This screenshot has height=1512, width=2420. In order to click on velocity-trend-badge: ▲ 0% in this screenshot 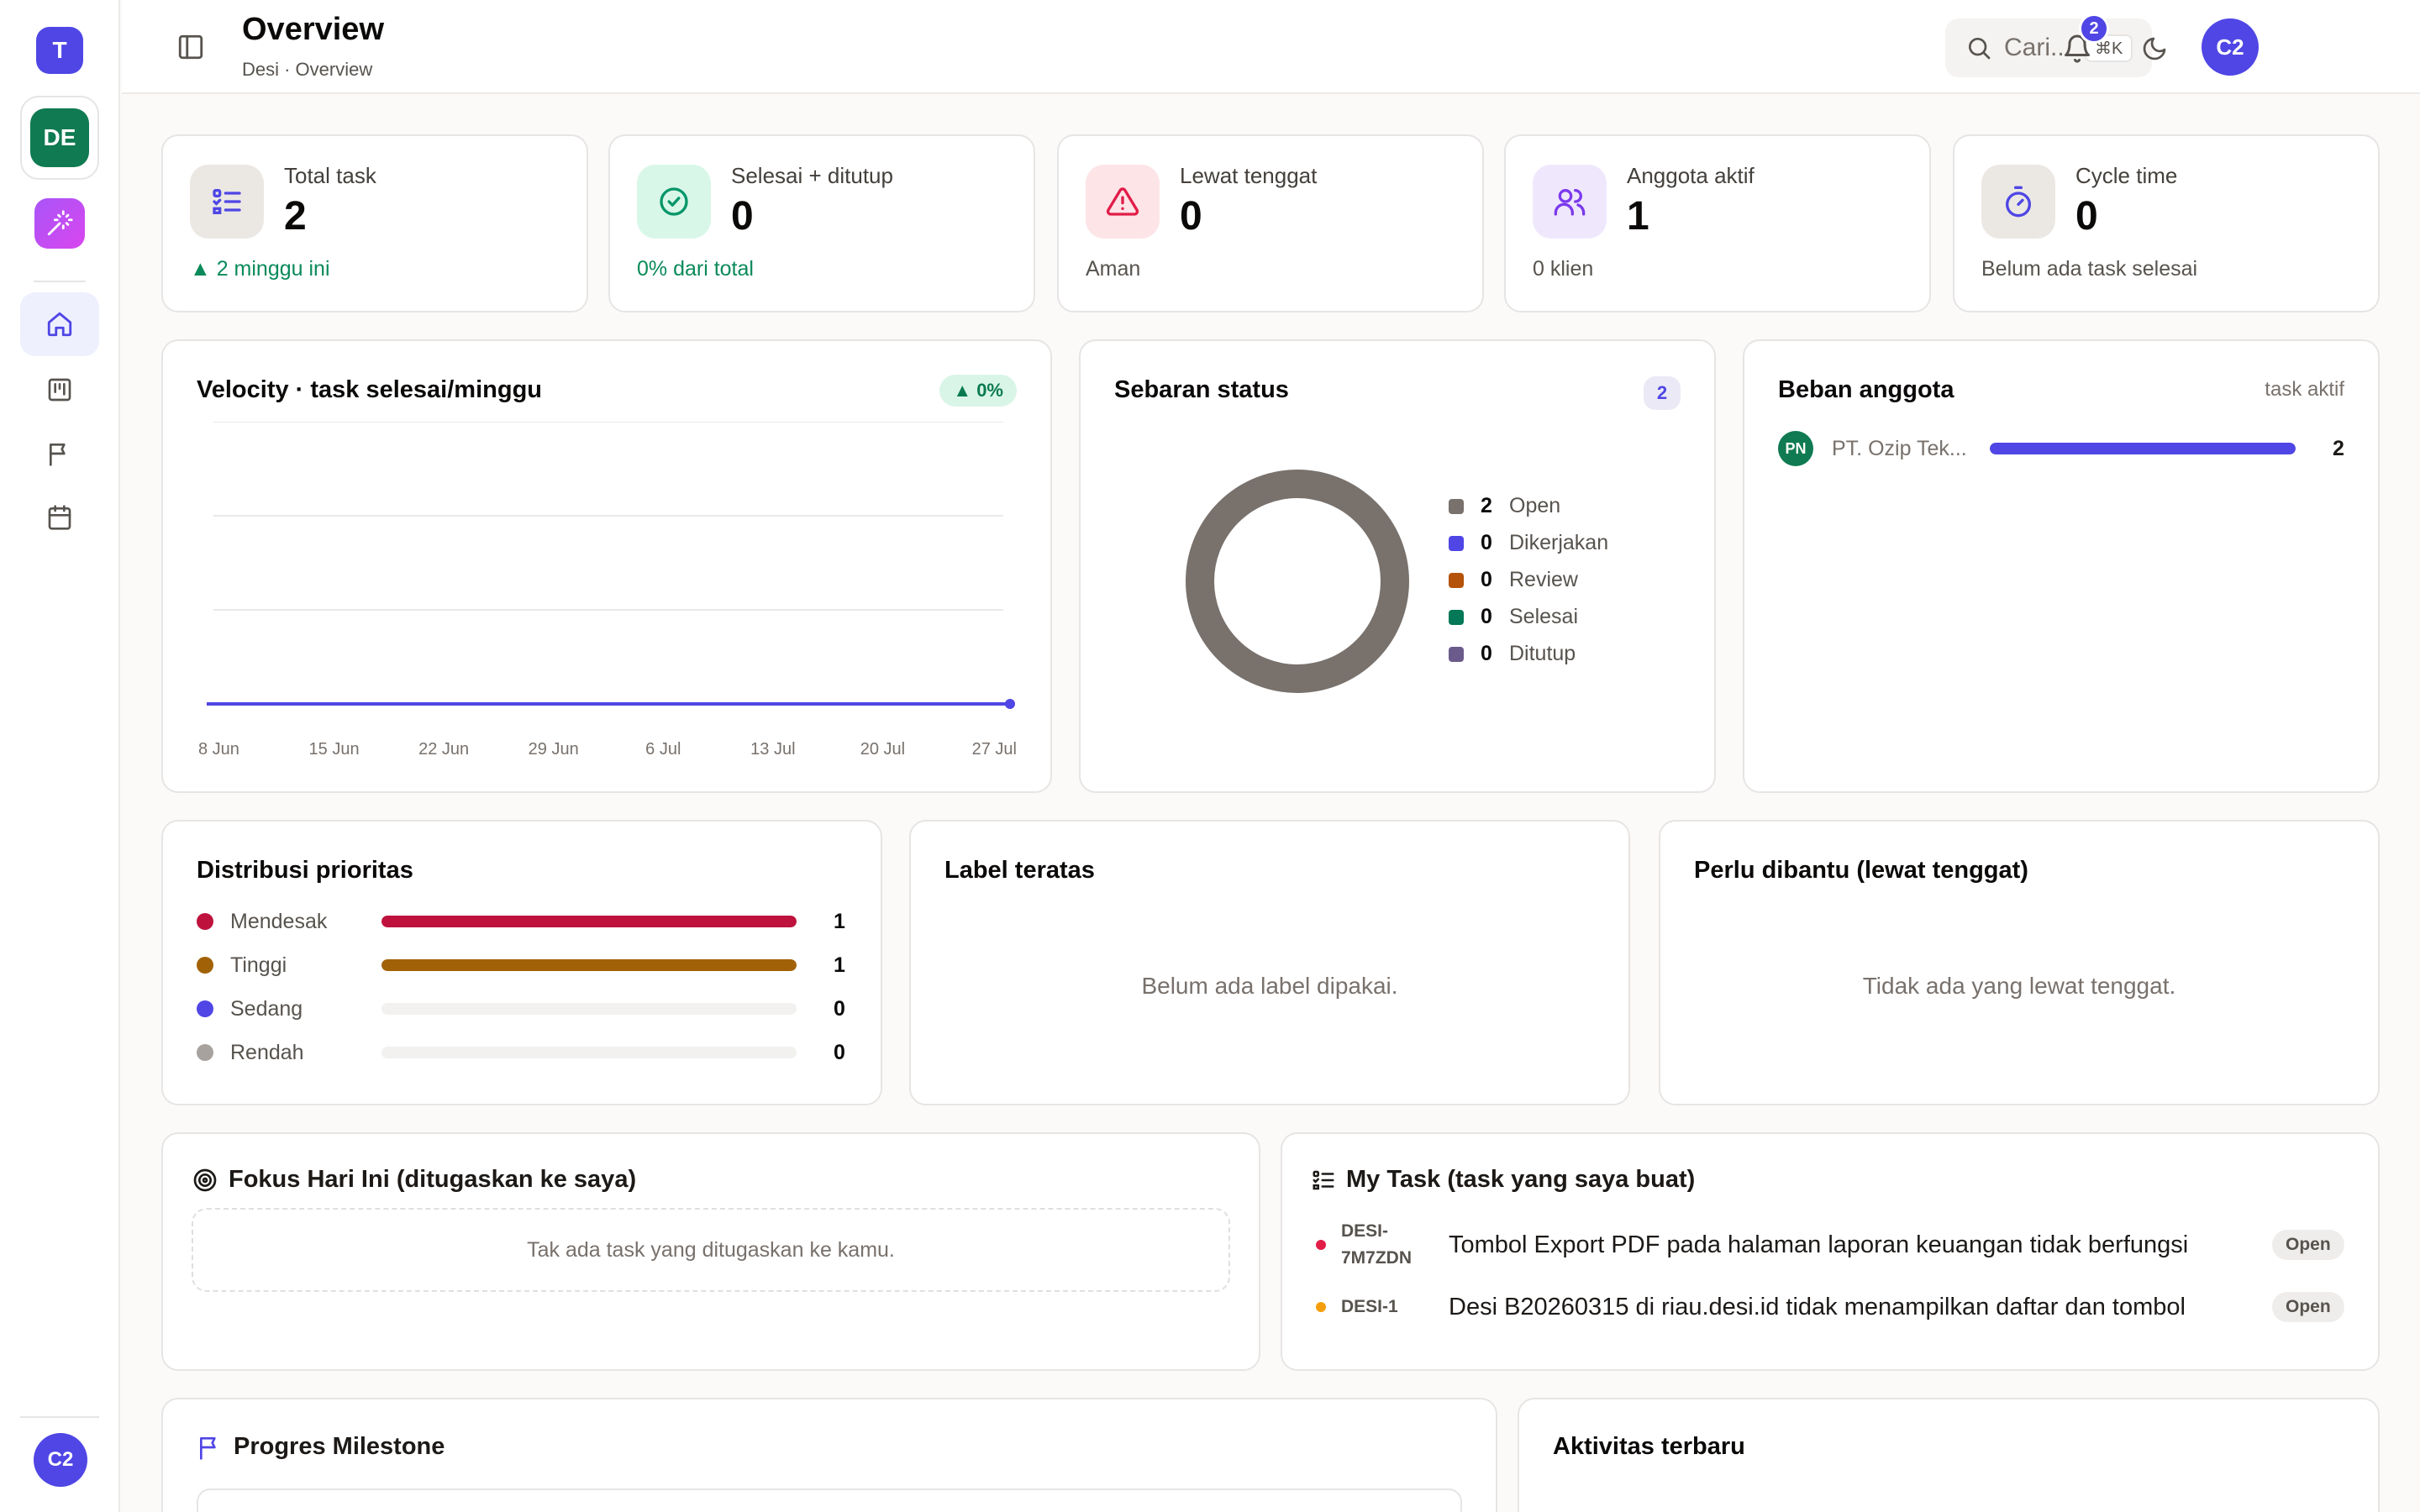, I will do `click(978, 391)`.